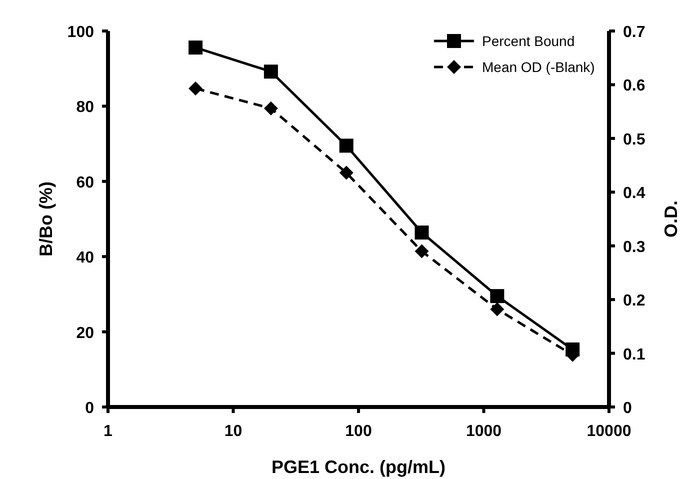 This screenshot has width=699, height=479. What do you see at coordinates (85, 258) in the screenshot?
I see `y-tick-label: 40` at bounding box center [85, 258].